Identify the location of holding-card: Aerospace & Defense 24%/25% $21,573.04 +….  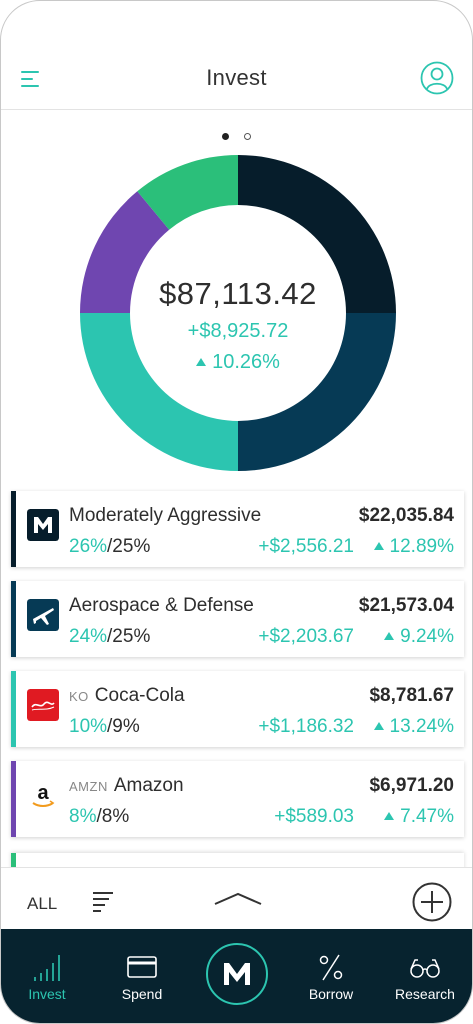
(237, 619).